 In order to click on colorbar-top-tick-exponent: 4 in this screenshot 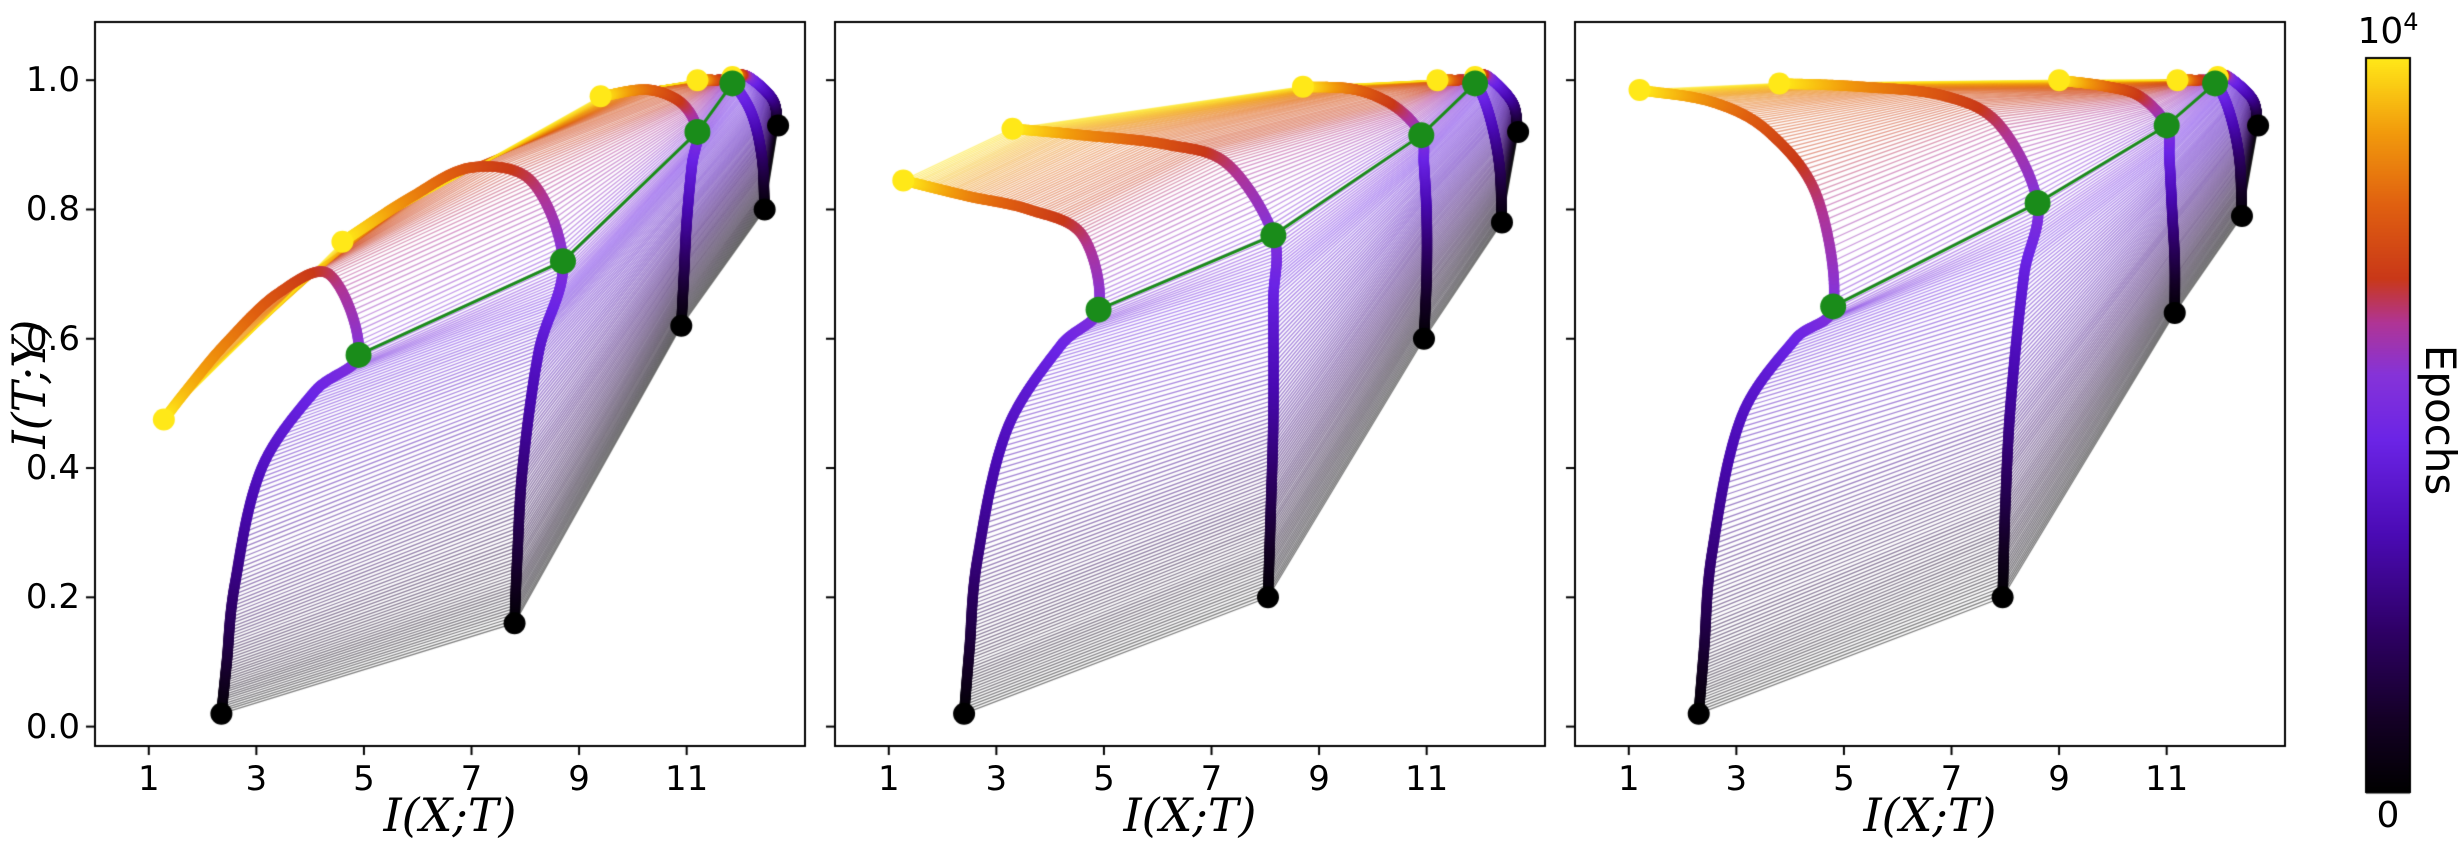, I will do `click(2411, 22)`.